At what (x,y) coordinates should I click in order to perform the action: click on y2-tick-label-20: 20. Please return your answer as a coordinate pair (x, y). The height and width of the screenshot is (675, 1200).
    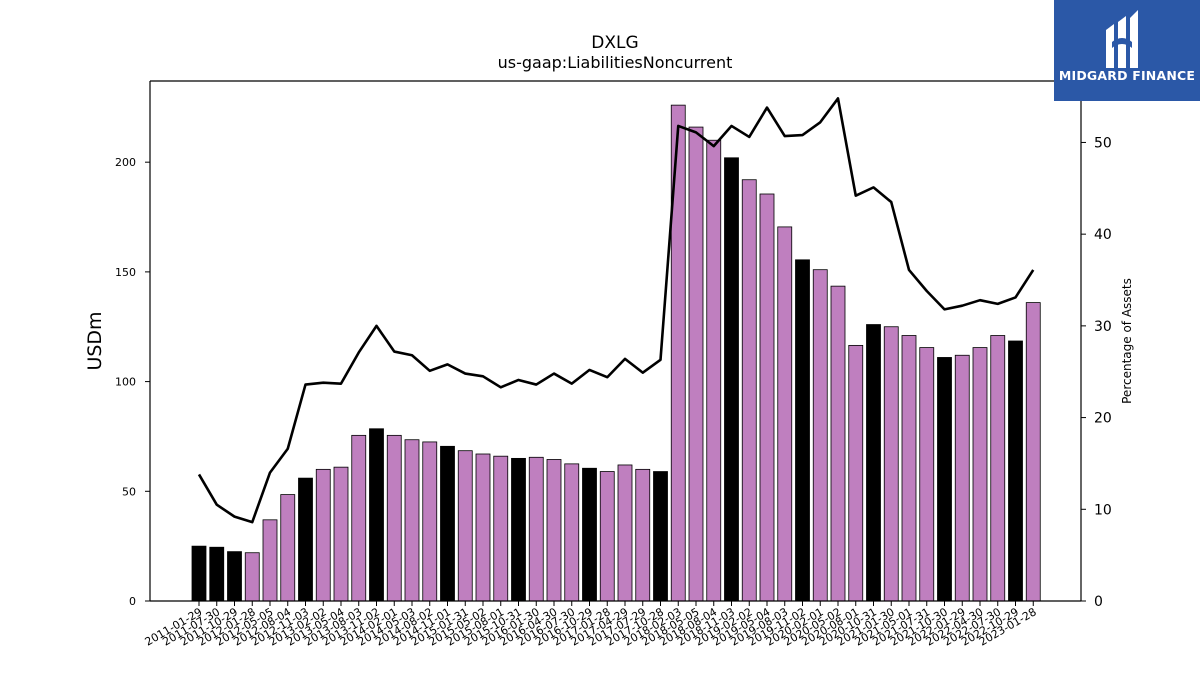
    Looking at the image, I should click on (1103, 419).